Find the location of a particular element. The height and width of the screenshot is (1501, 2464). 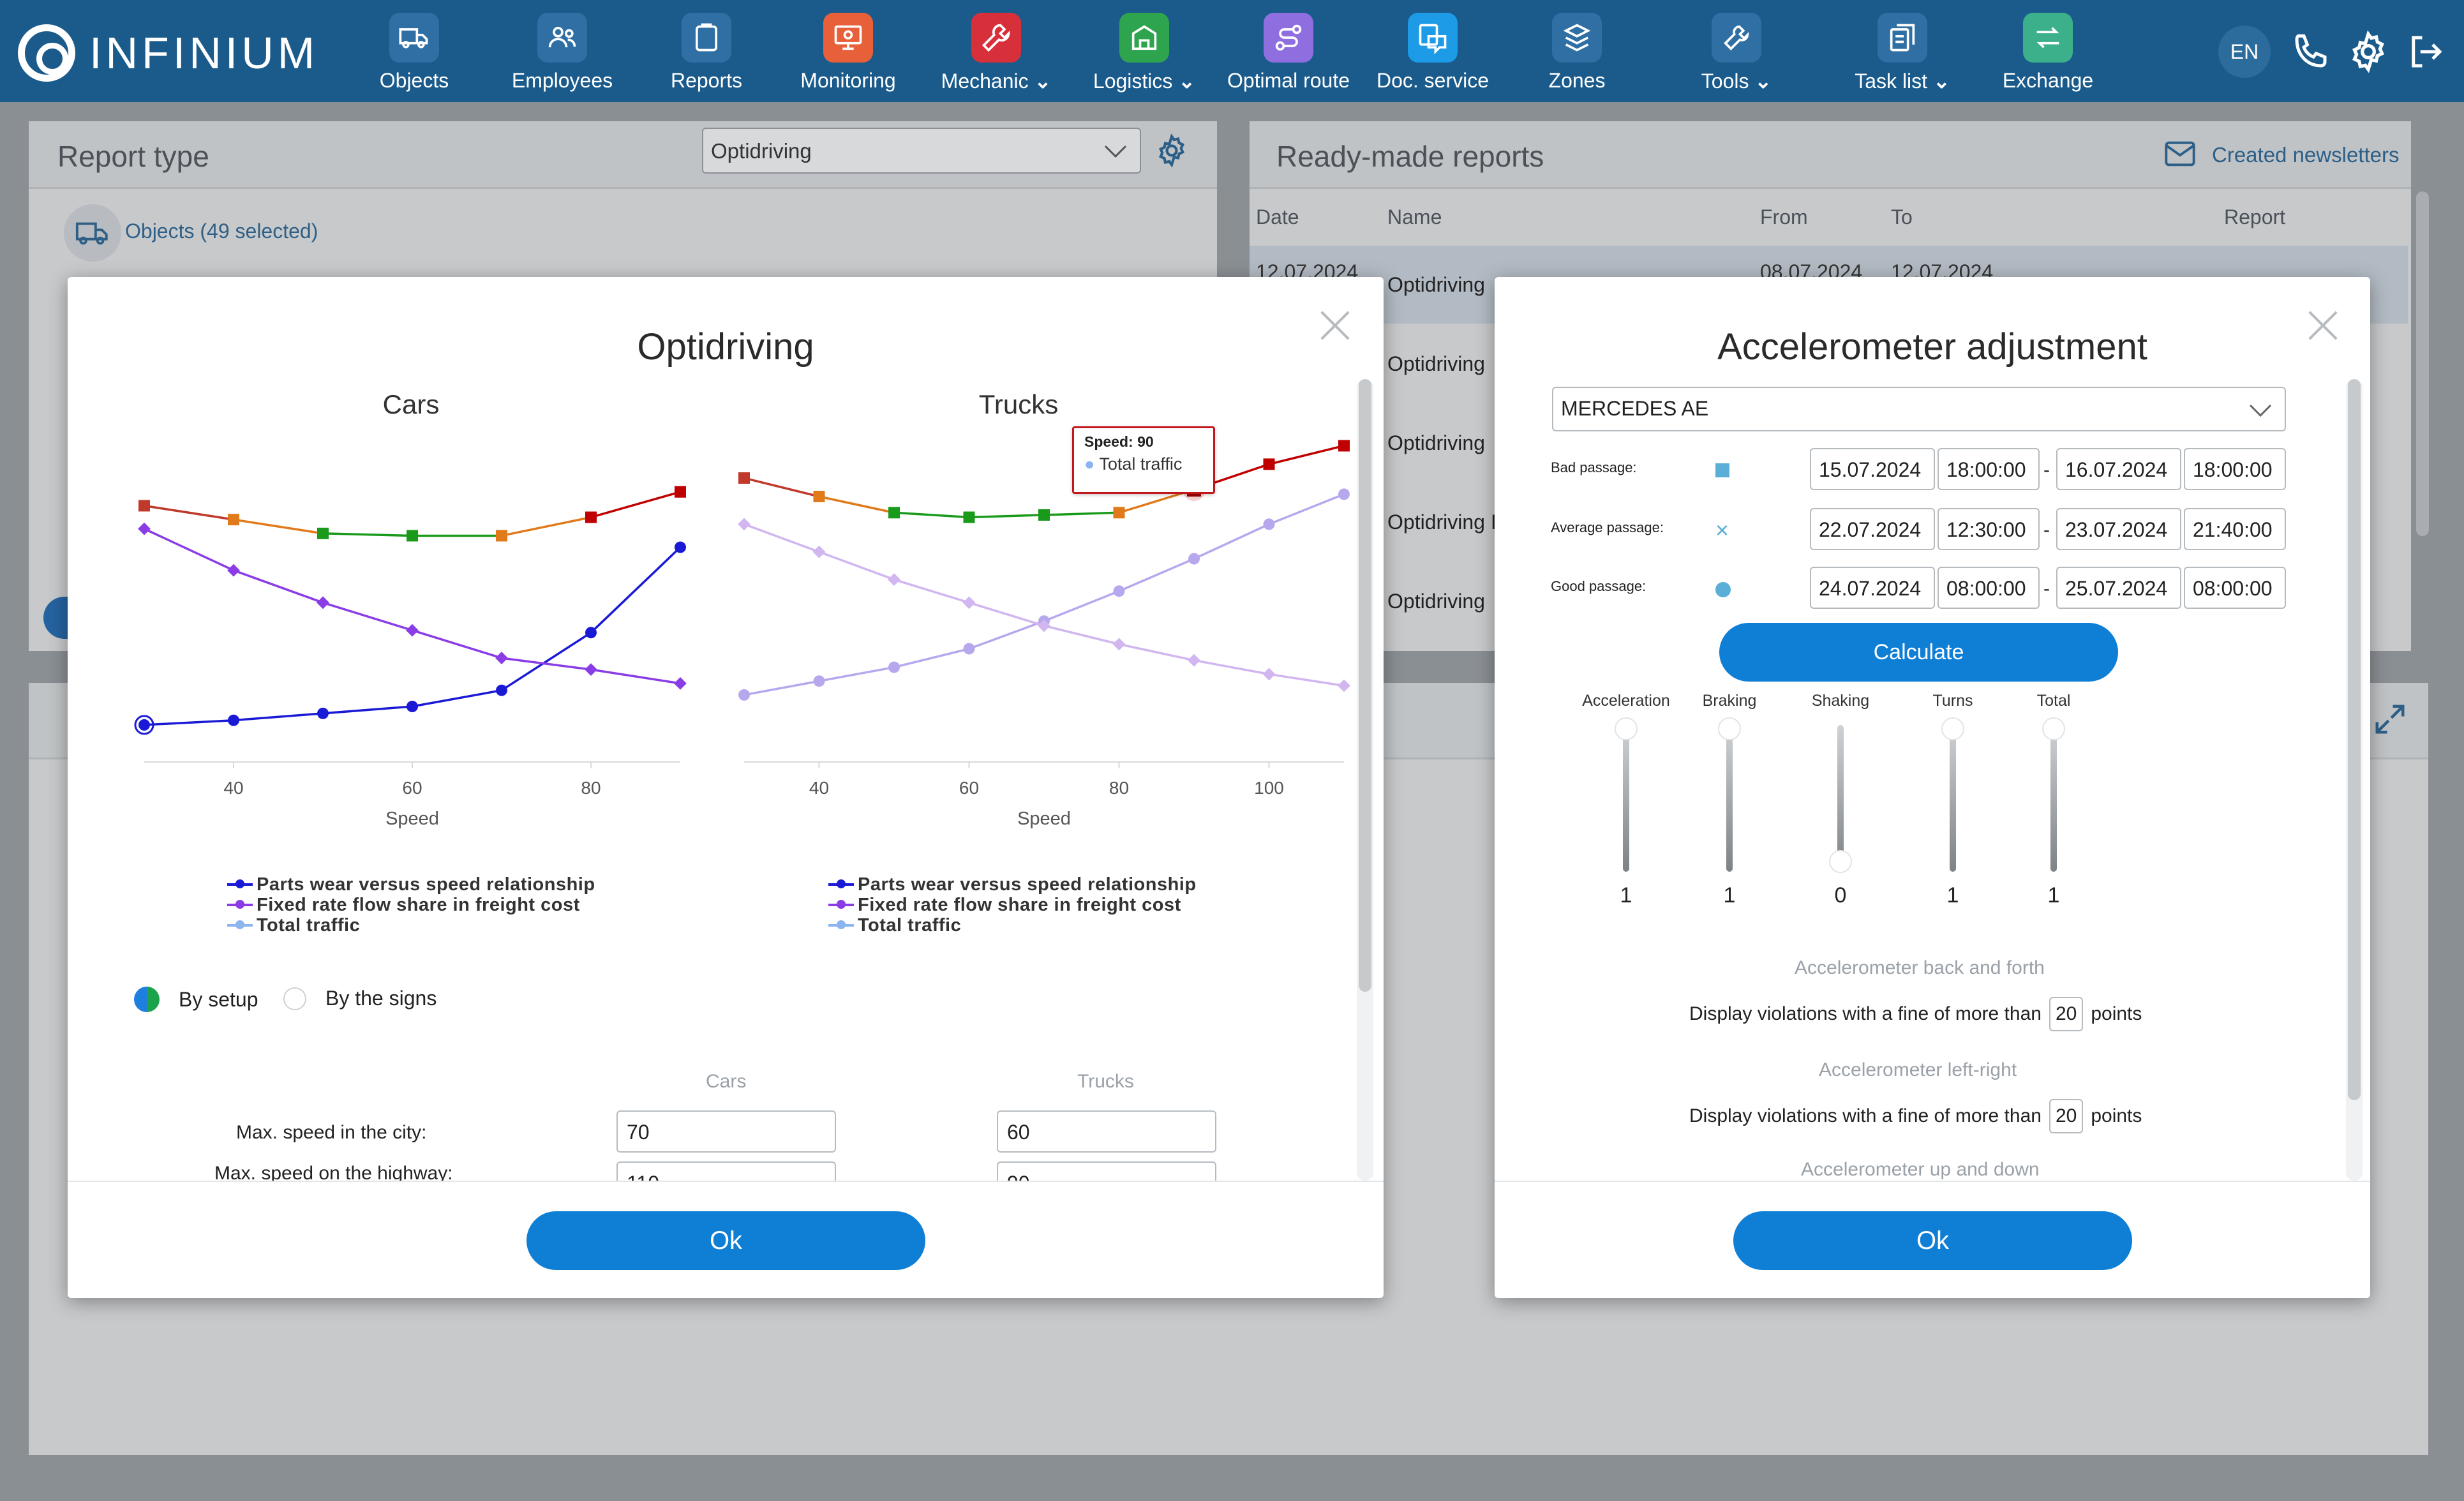

from-date-input: 15.07.2024 is located at coordinates (1872, 469).